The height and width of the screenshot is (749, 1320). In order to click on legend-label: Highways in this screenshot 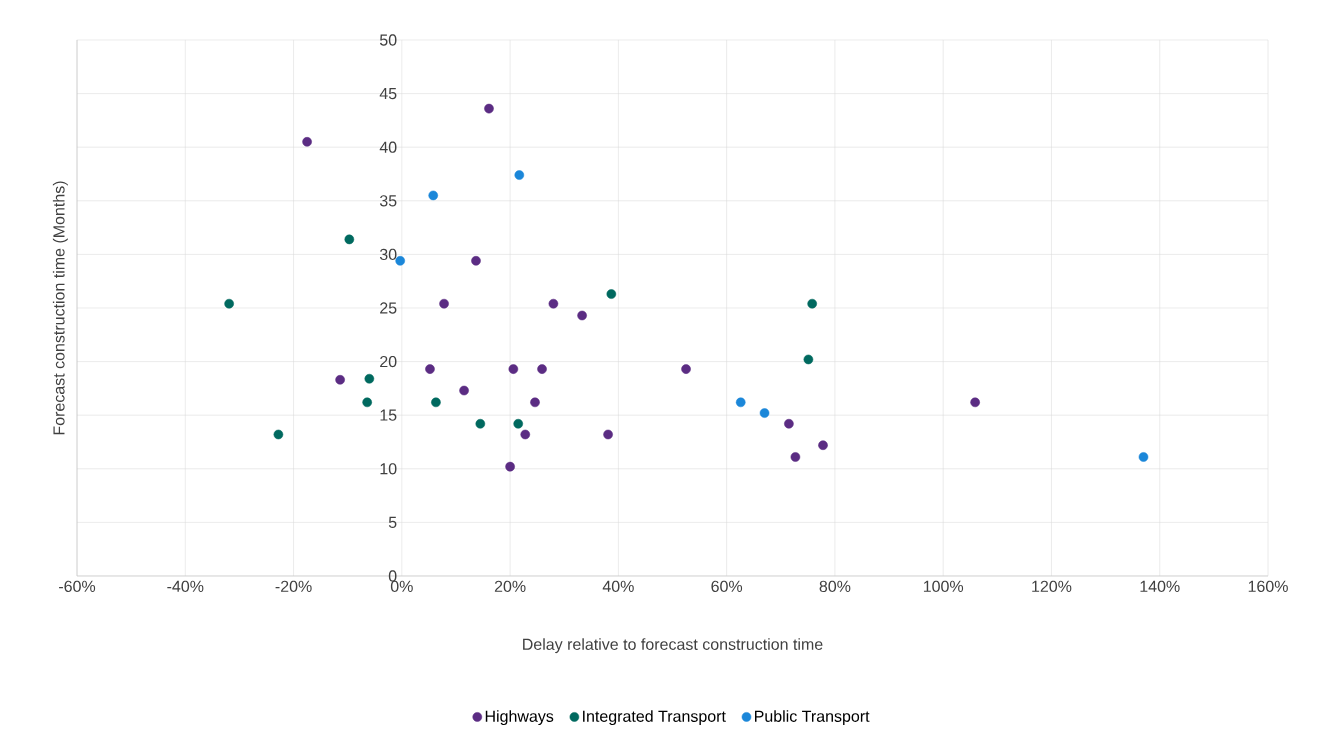, I will do `click(519, 718)`.